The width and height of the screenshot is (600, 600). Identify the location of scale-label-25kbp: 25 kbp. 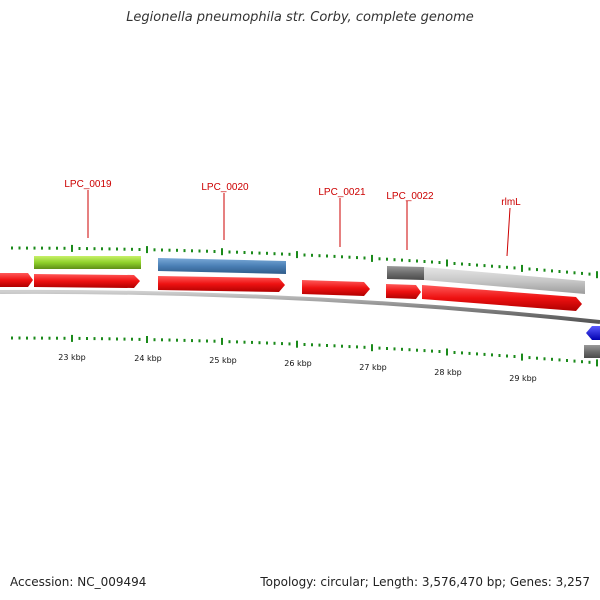
(223, 360).